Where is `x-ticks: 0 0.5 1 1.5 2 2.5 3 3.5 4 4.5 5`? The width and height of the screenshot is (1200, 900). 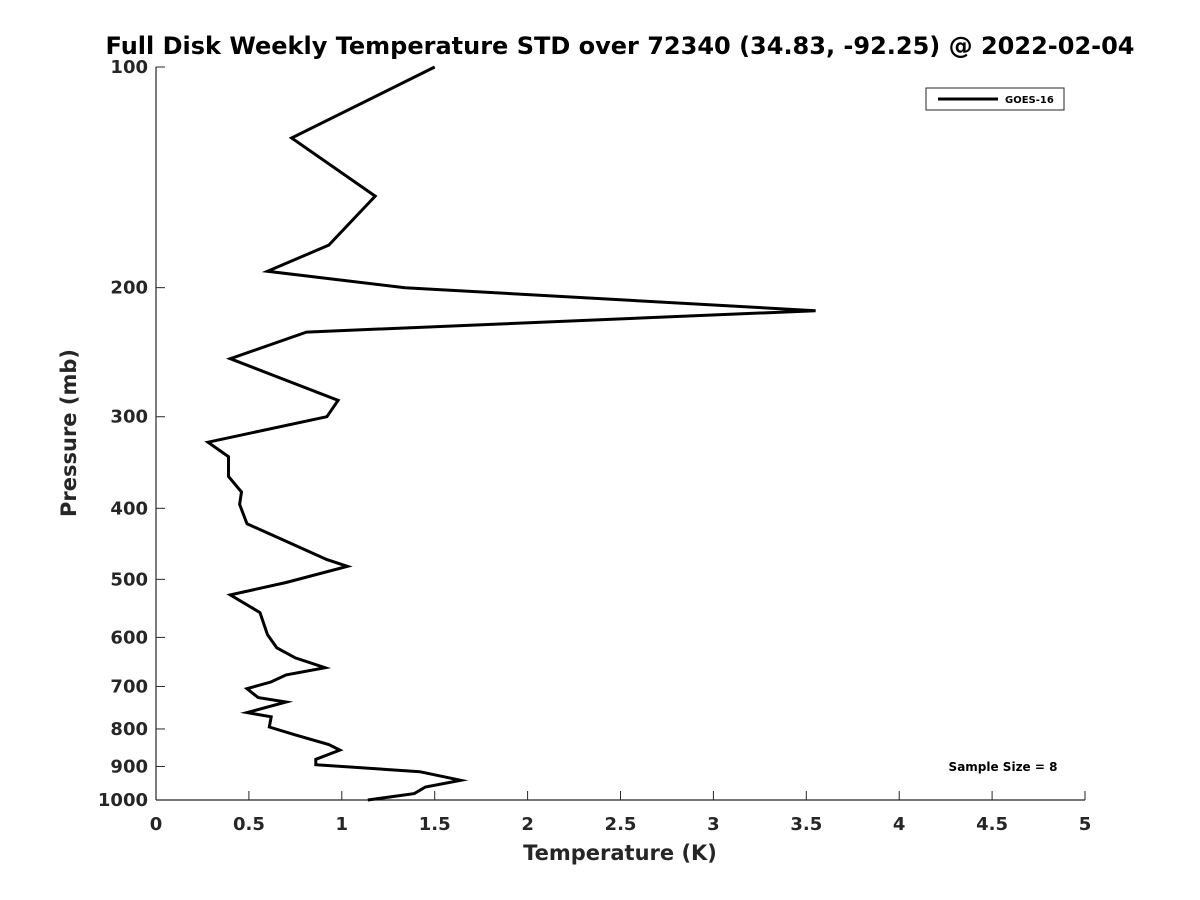 x-ticks: 0 0.5 1 1.5 2 2.5 3 3.5 4 4.5 5 is located at coordinates (621, 813).